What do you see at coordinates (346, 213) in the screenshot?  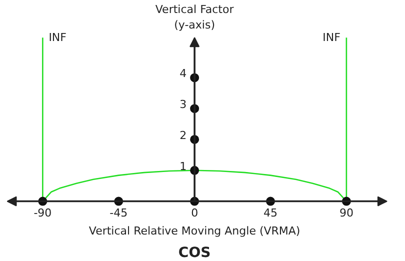 I see `x-tick-label: 90` at bounding box center [346, 213].